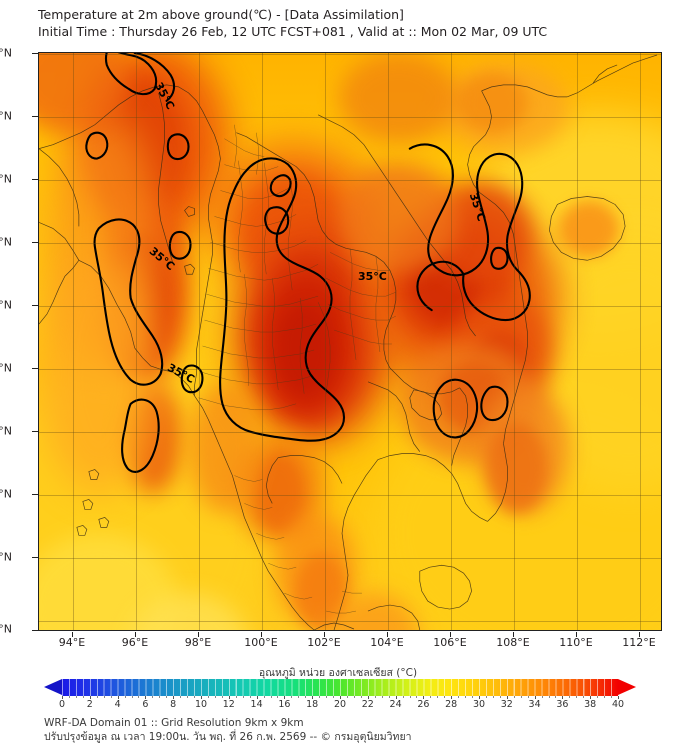 Image resolution: width=676 pixels, height=756 pixels. What do you see at coordinates (590, 704) in the screenshot?
I see `colorbar-tick-label: 38` at bounding box center [590, 704].